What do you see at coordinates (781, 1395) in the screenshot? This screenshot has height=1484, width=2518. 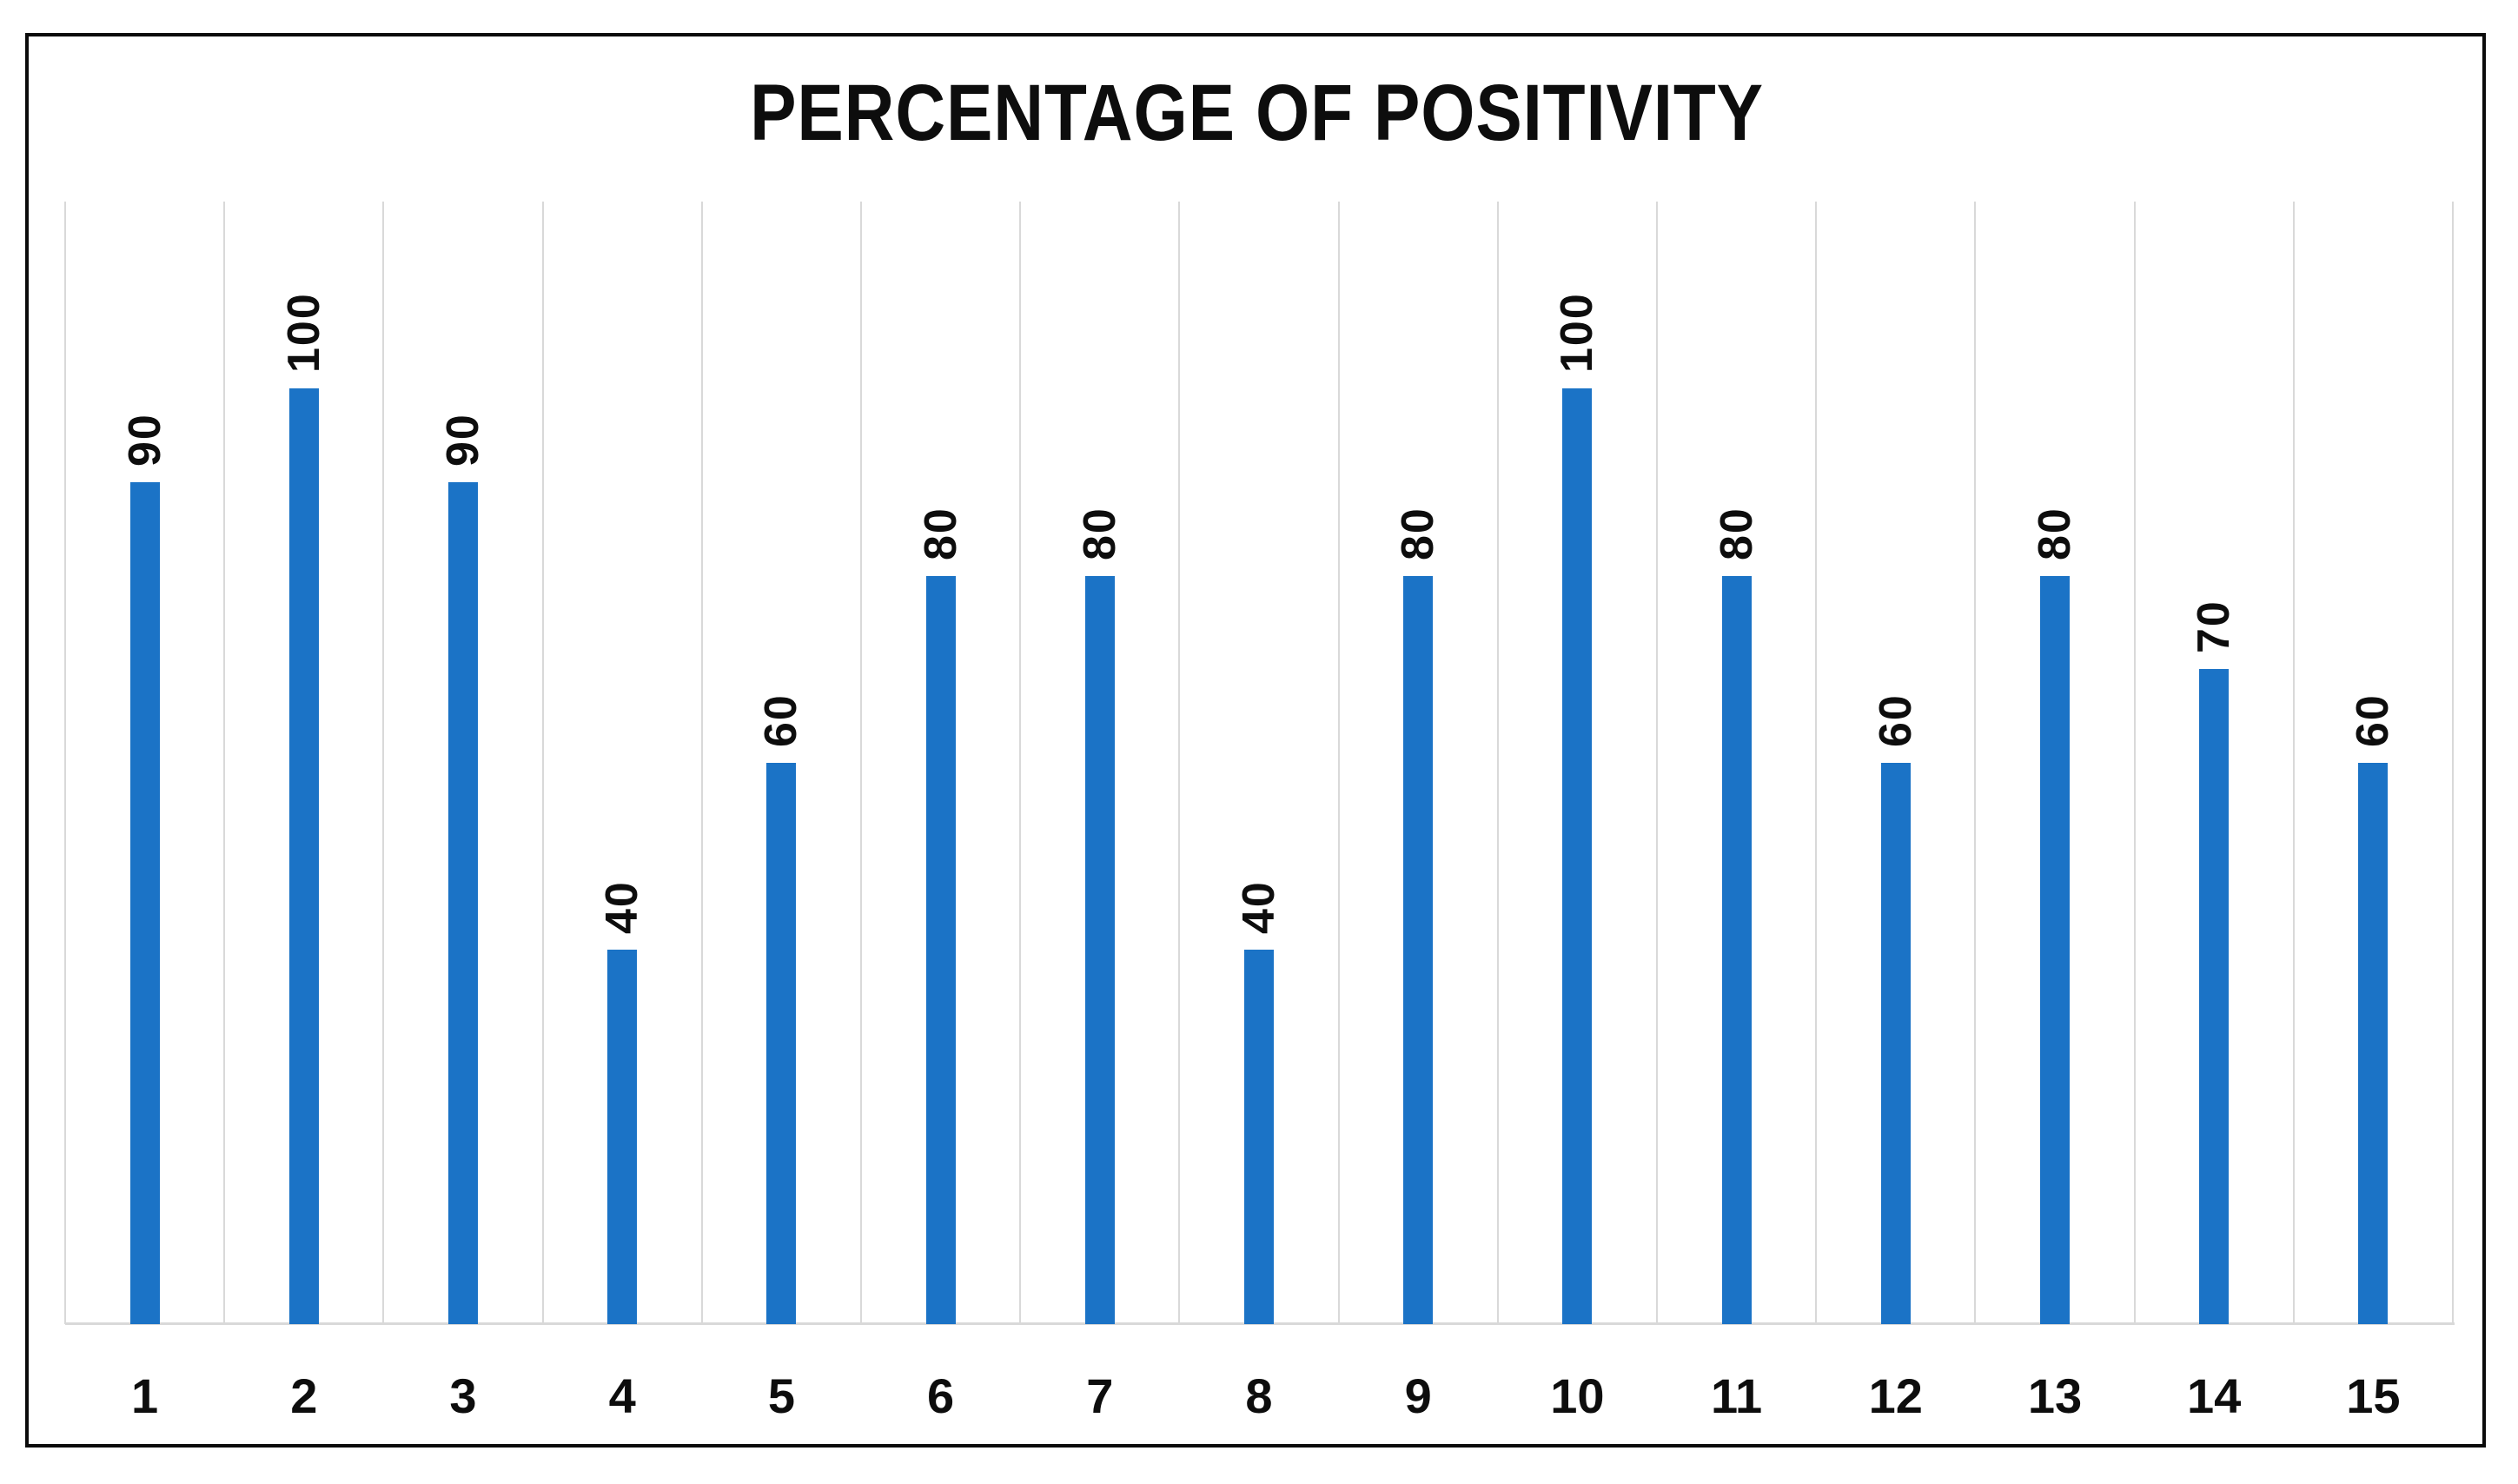 I see `x-axis-label: 5` at bounding box center [781, 1395].